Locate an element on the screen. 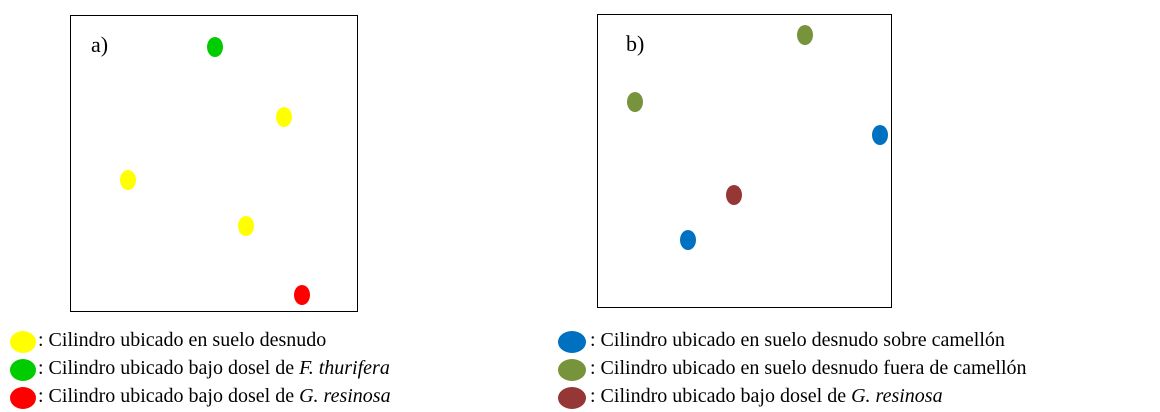 Image resolution: width=1160 pixels, height=412 pixels. legend-swatch-blue is located at coordinates (572, 342).